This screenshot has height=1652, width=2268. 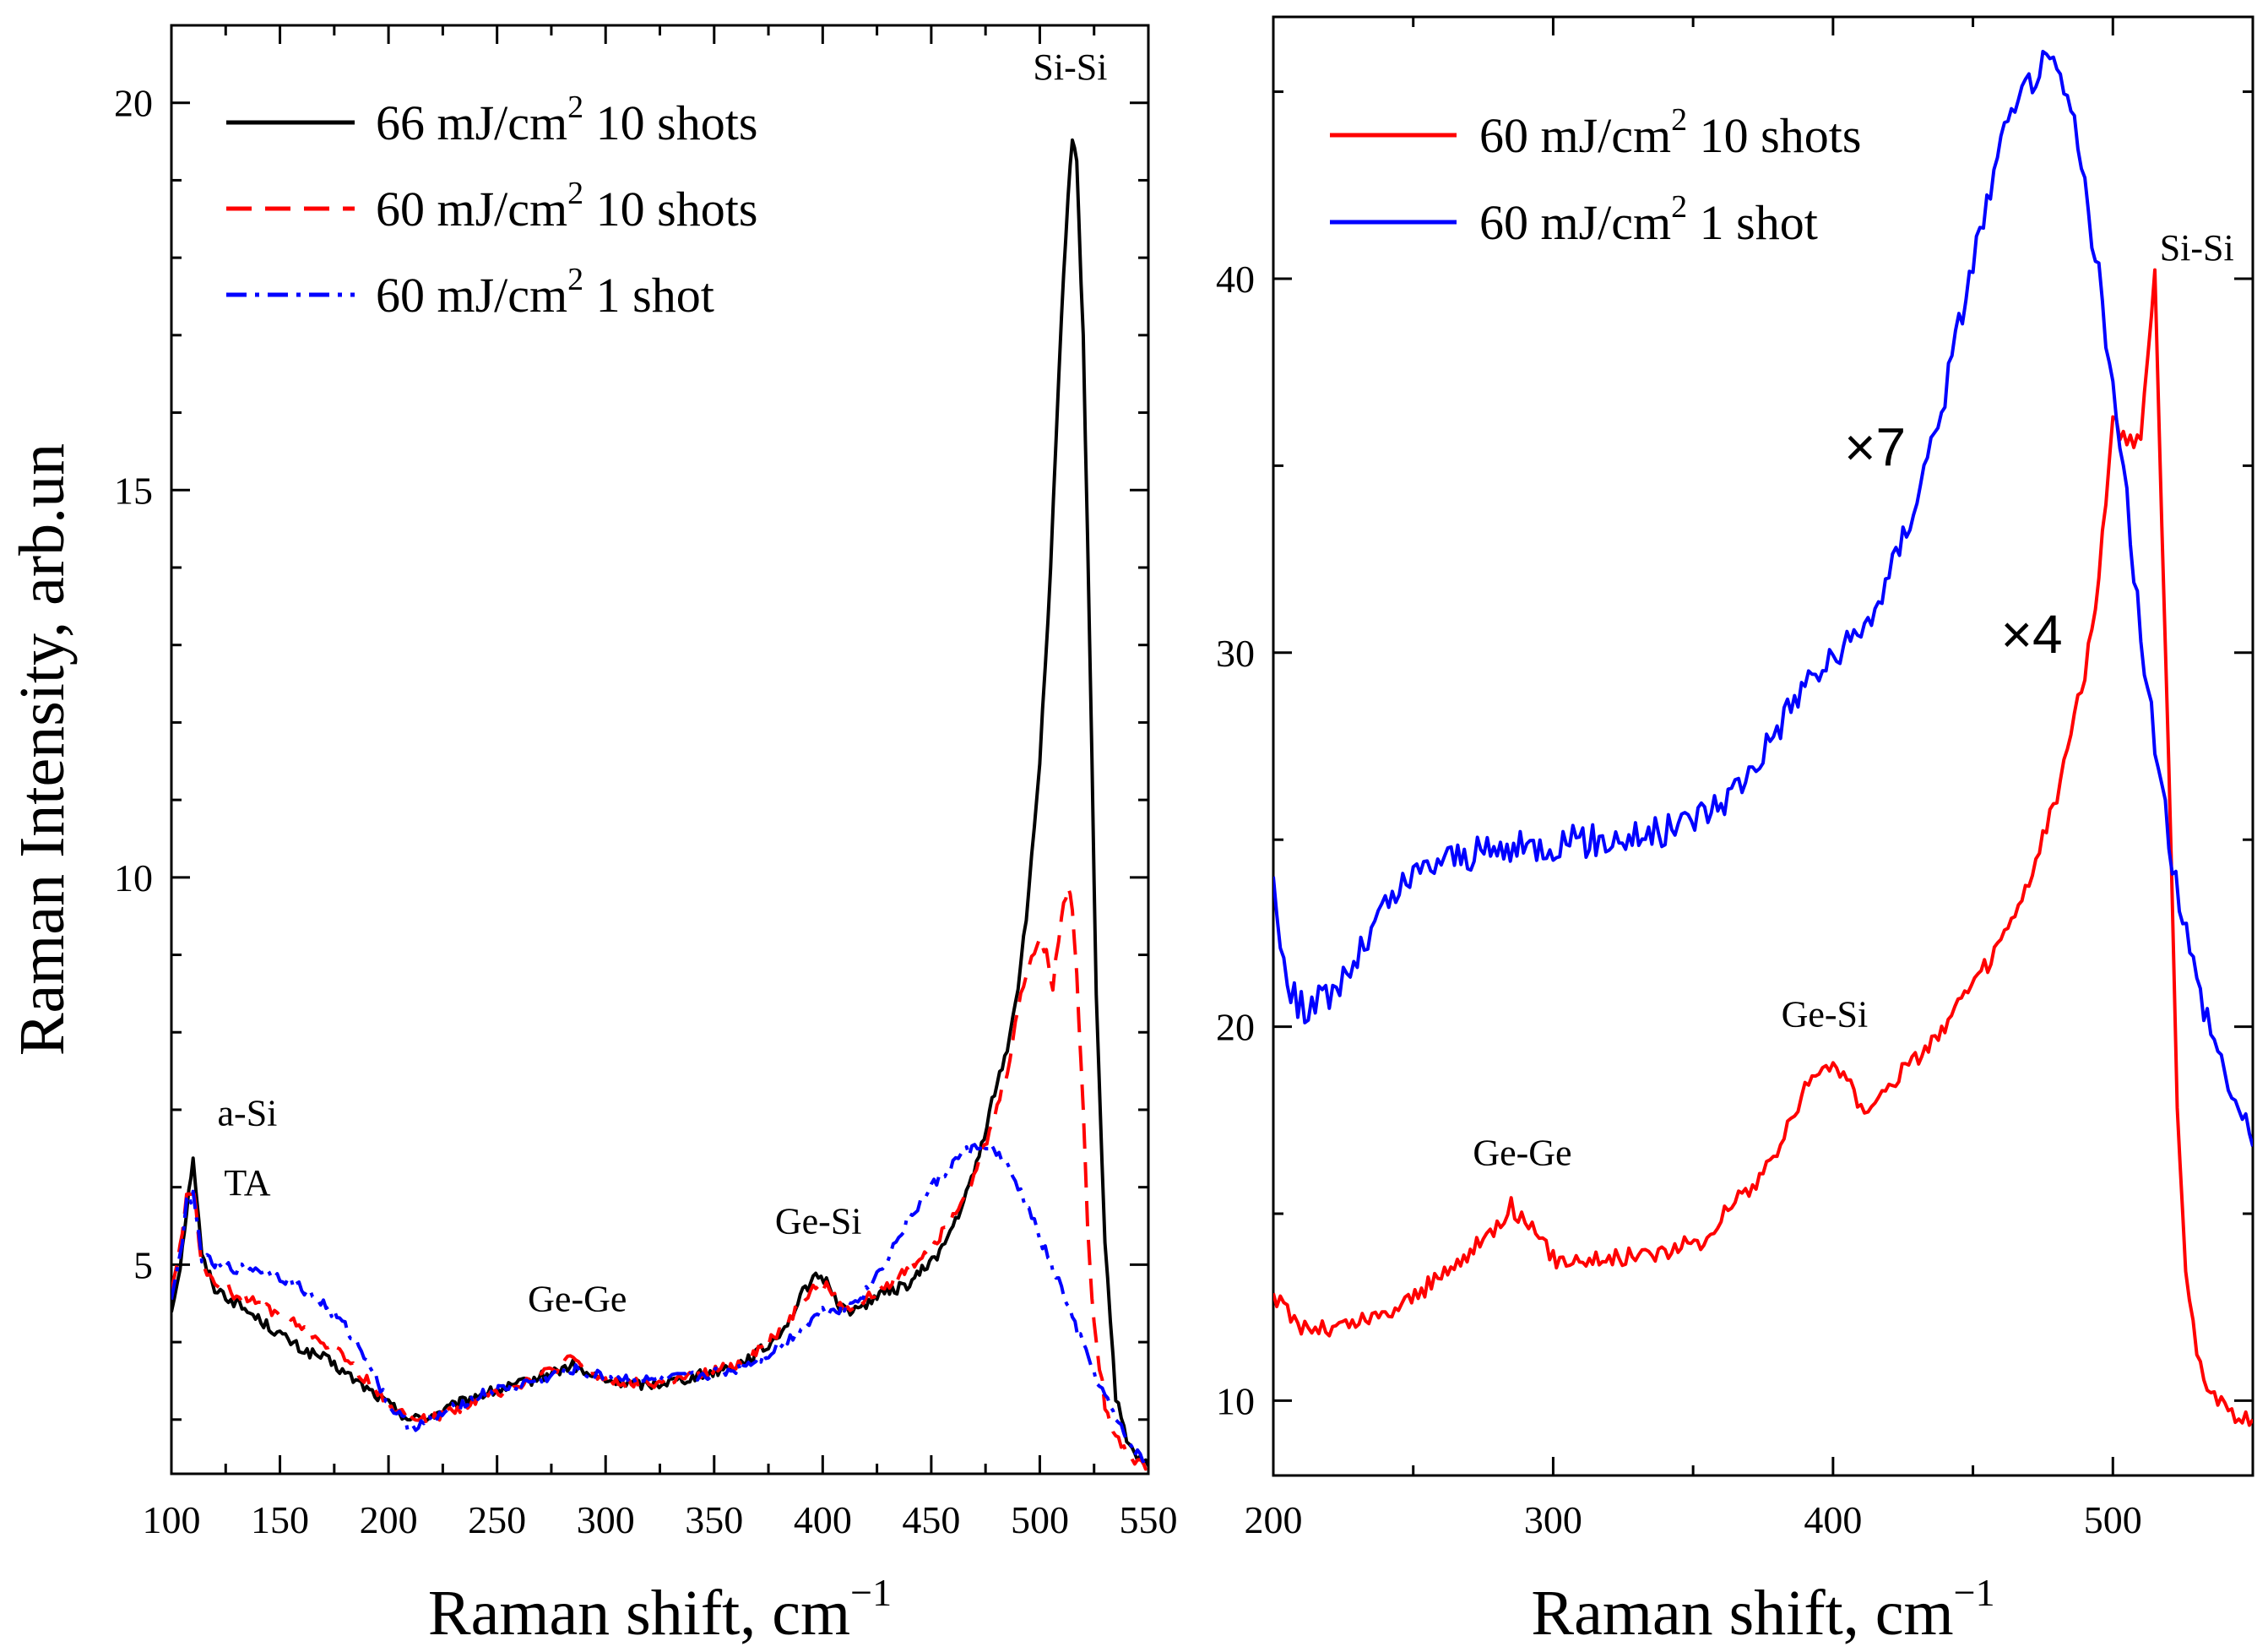 What do you see at coordinates (42, 749) in the screenshot?
I see `left-y-axis-title: Raman Intensity, arb.un` at bounding box center [42, 749].